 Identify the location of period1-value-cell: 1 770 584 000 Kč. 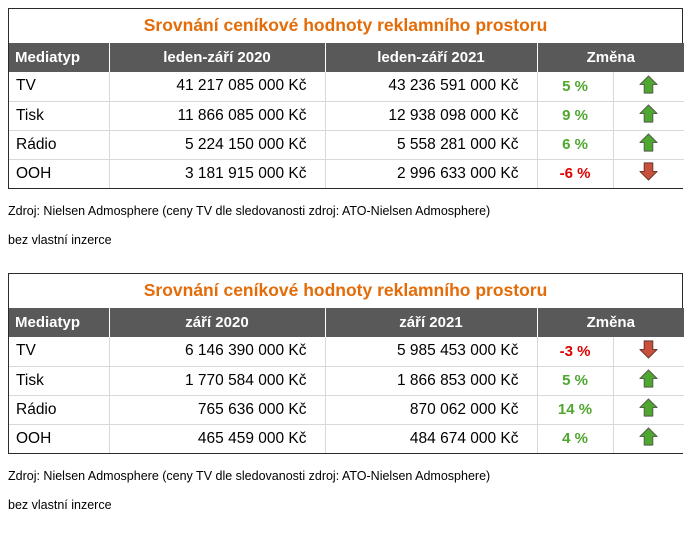
(217, 380).